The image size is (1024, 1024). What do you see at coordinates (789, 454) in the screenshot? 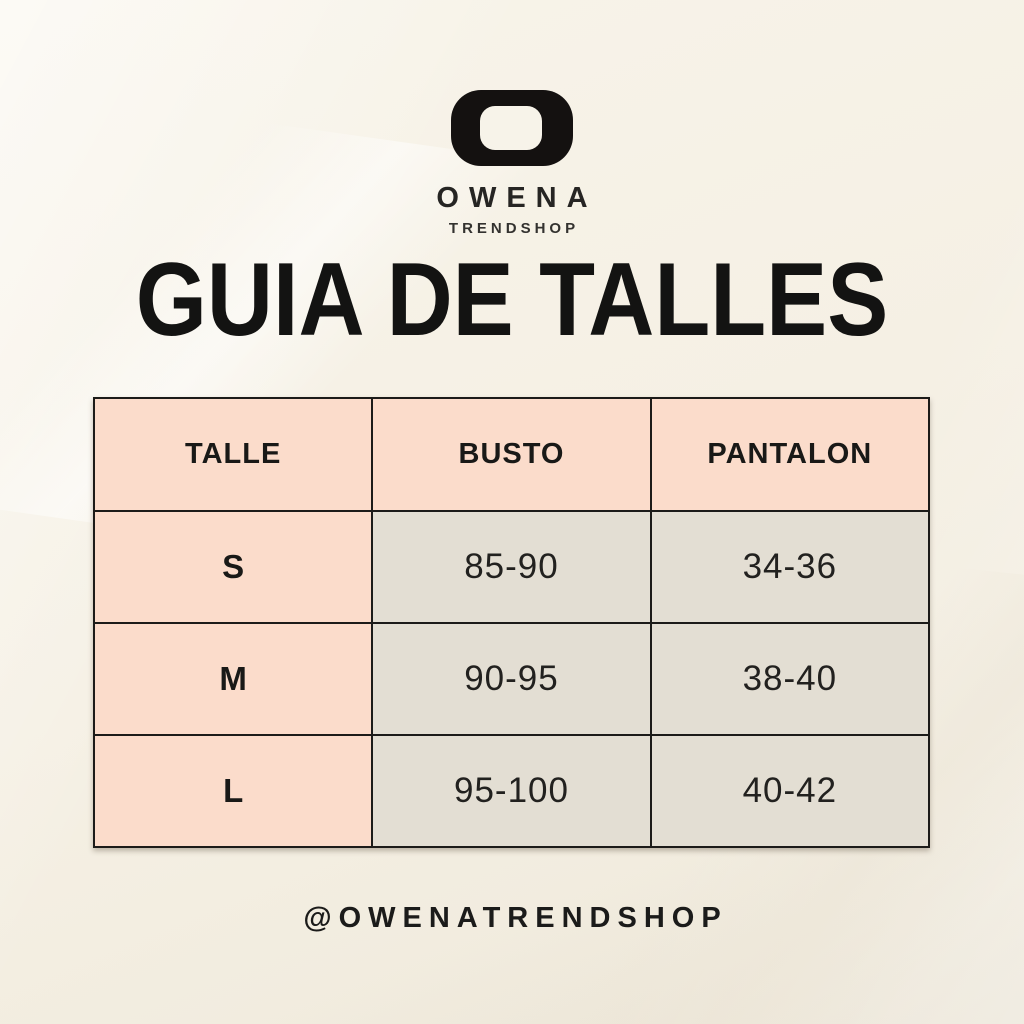
I see `column-header-pantalon: PANTALON` at bounding box center [789, 454].